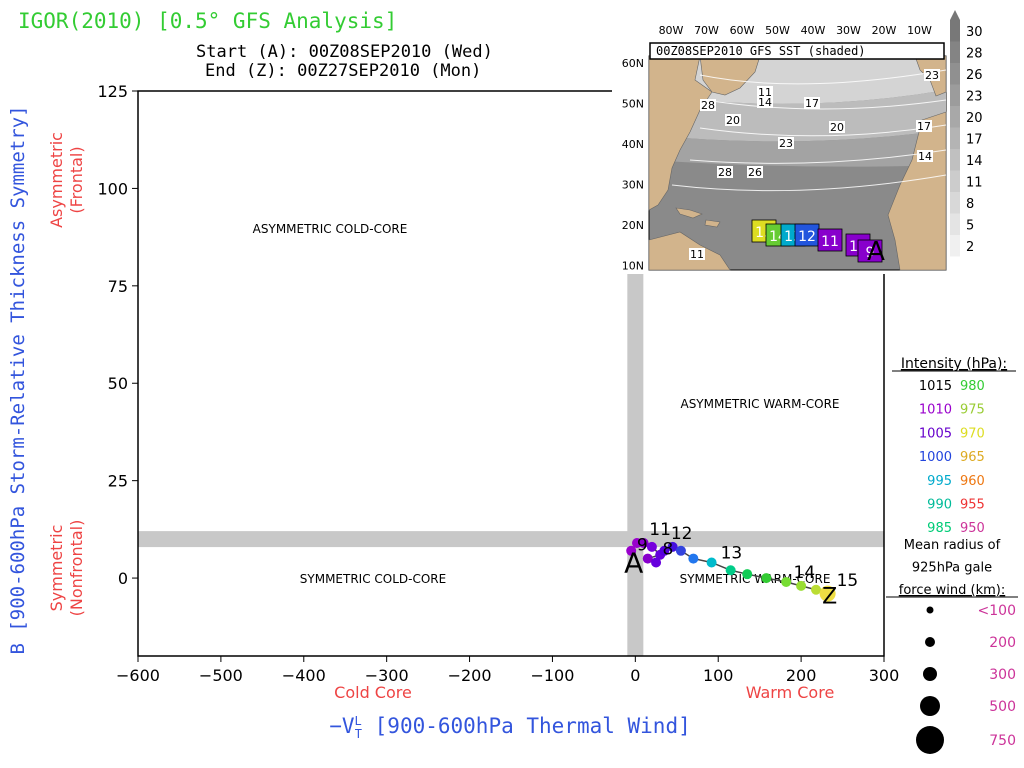 The width and height of the screenshot is (1024, 768). What do you see at coordinates (974, 118) in the screenshot?
I see `sst-scale-label: 20` at bounding box center [974, 118].